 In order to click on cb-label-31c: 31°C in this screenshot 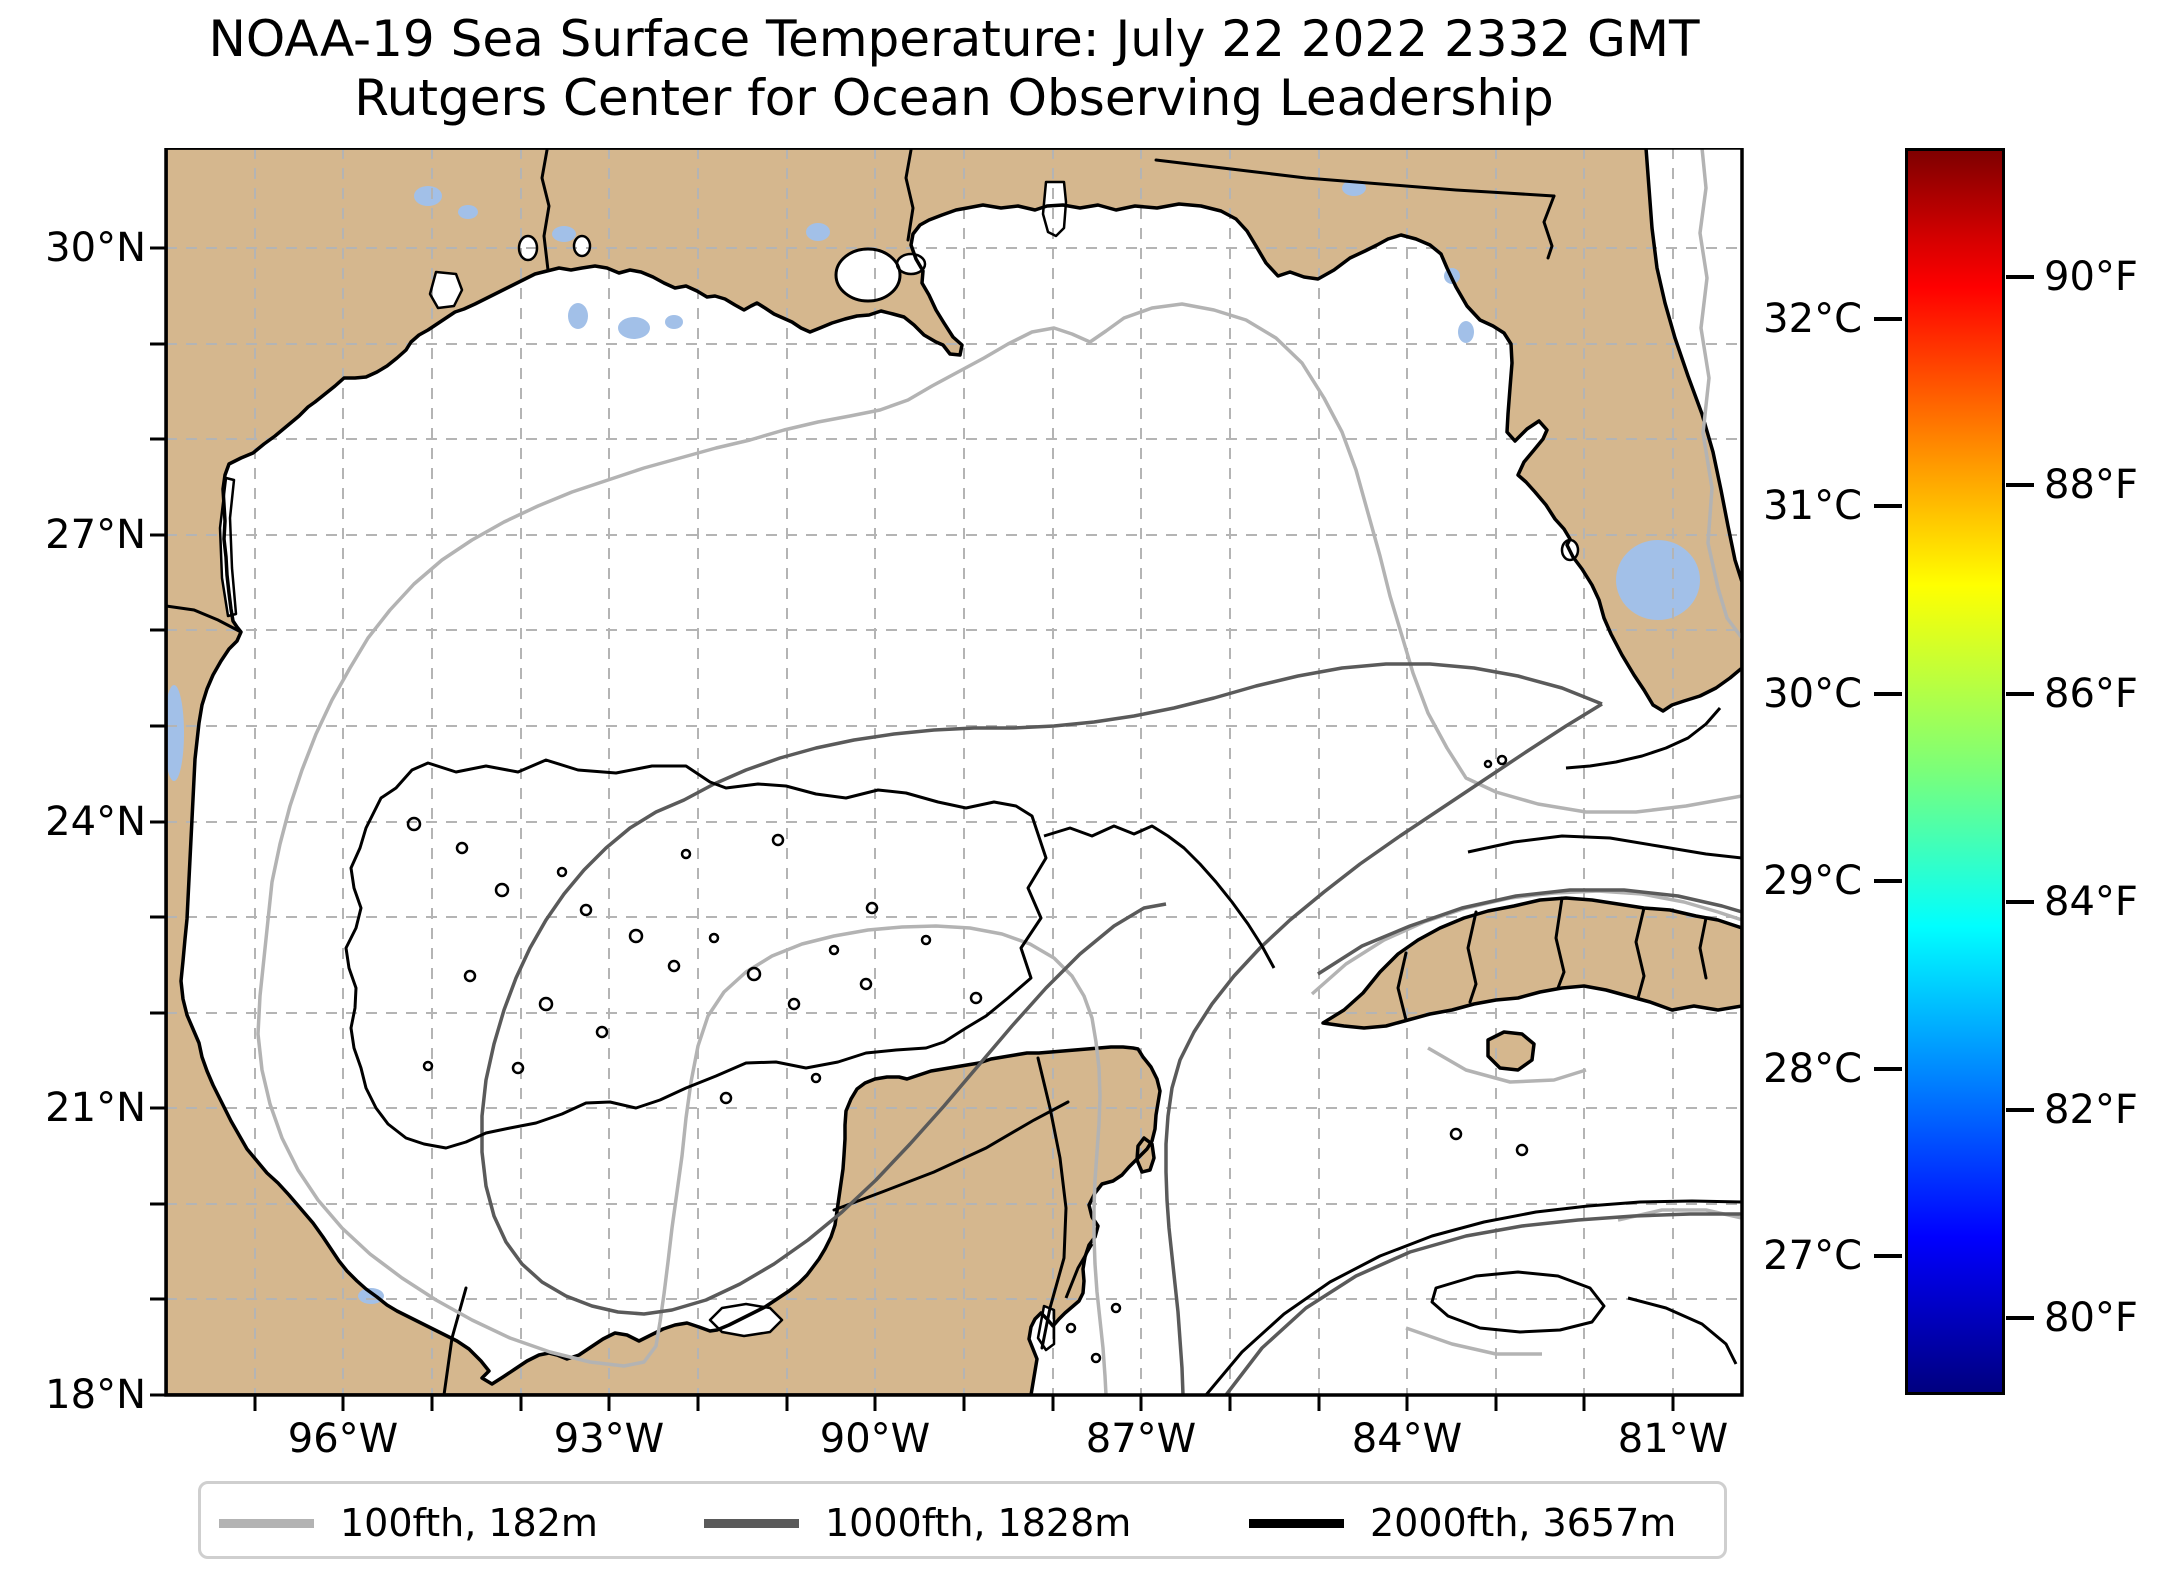, I will do `click(1812, 506)`.